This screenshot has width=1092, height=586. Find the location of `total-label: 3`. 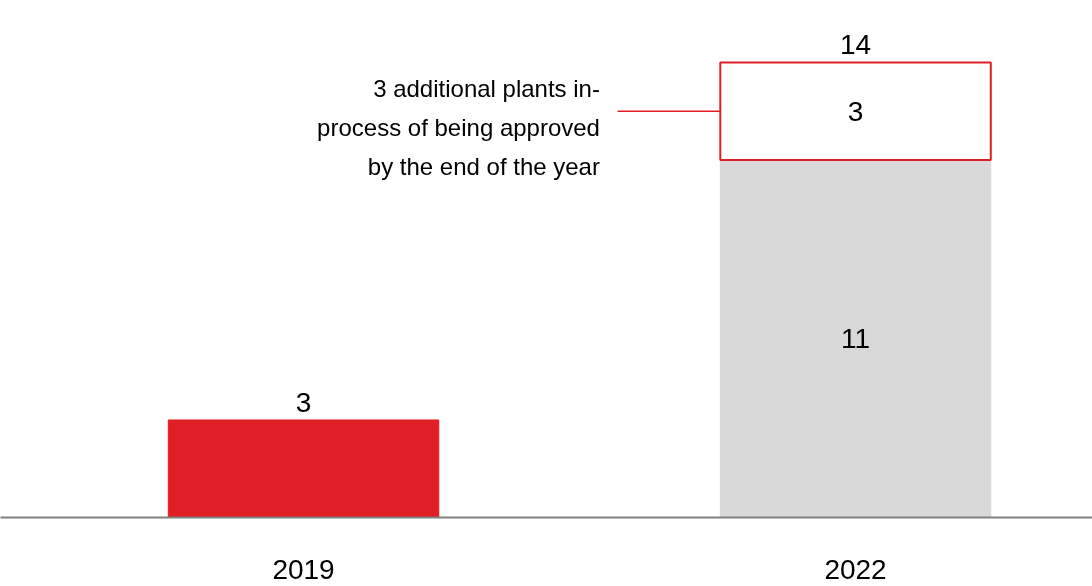

total-label: 3 is located at coordinates (303, 402).